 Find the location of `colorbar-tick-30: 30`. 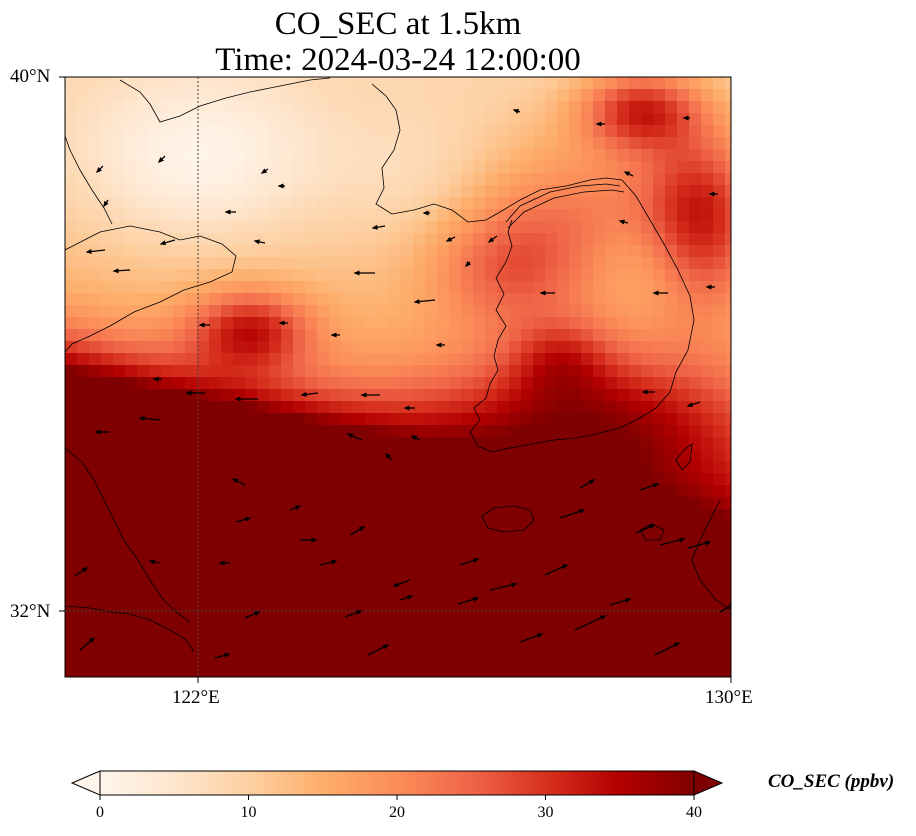

colorbar-tick-30: 30 is located at coordinates (545, 812).